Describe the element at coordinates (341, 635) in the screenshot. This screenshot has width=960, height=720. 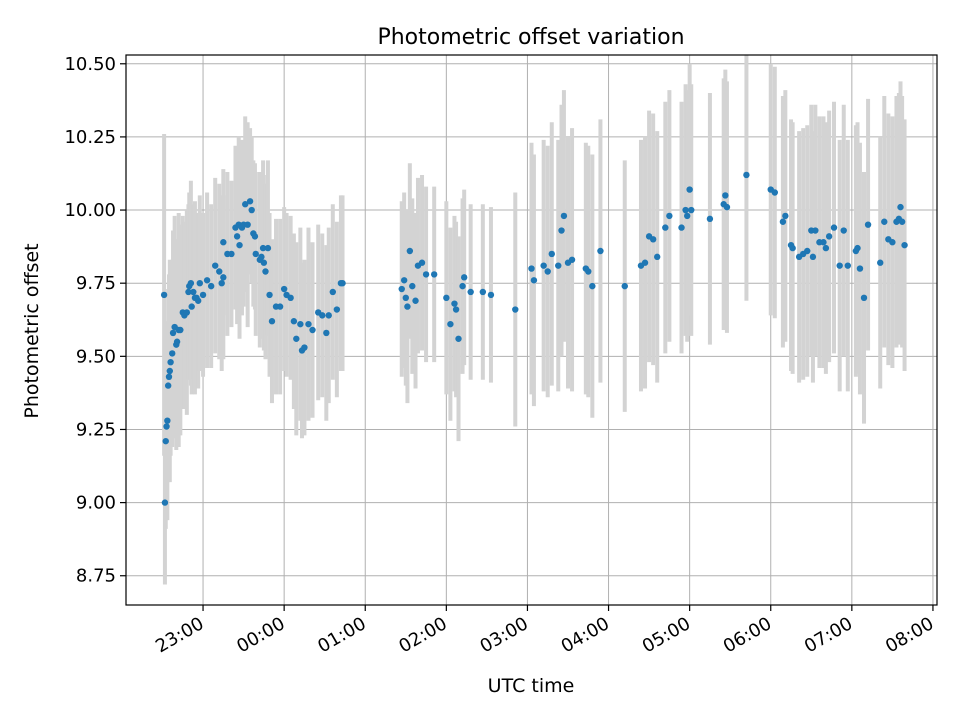
I see `x-tick-label: 01:00` at that location.